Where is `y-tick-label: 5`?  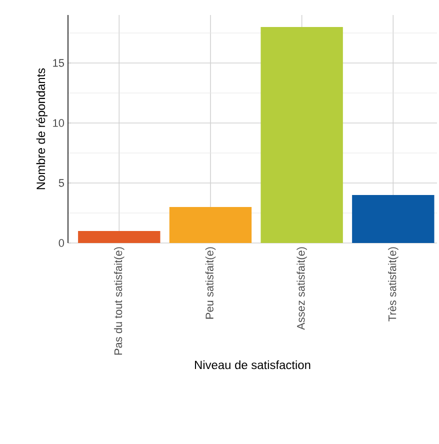
y-tick-label: 5 is located at coordinates (61, 183).